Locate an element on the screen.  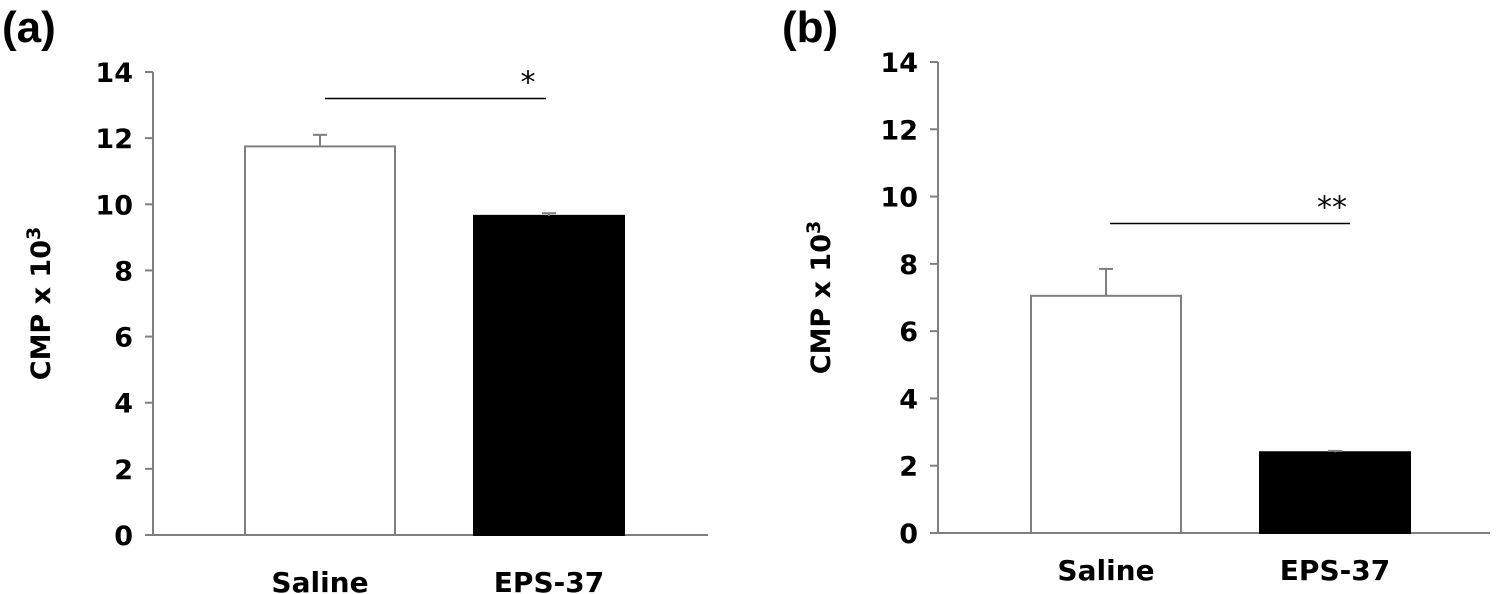
panel-label: (b) is located at coordinates (810, 27).